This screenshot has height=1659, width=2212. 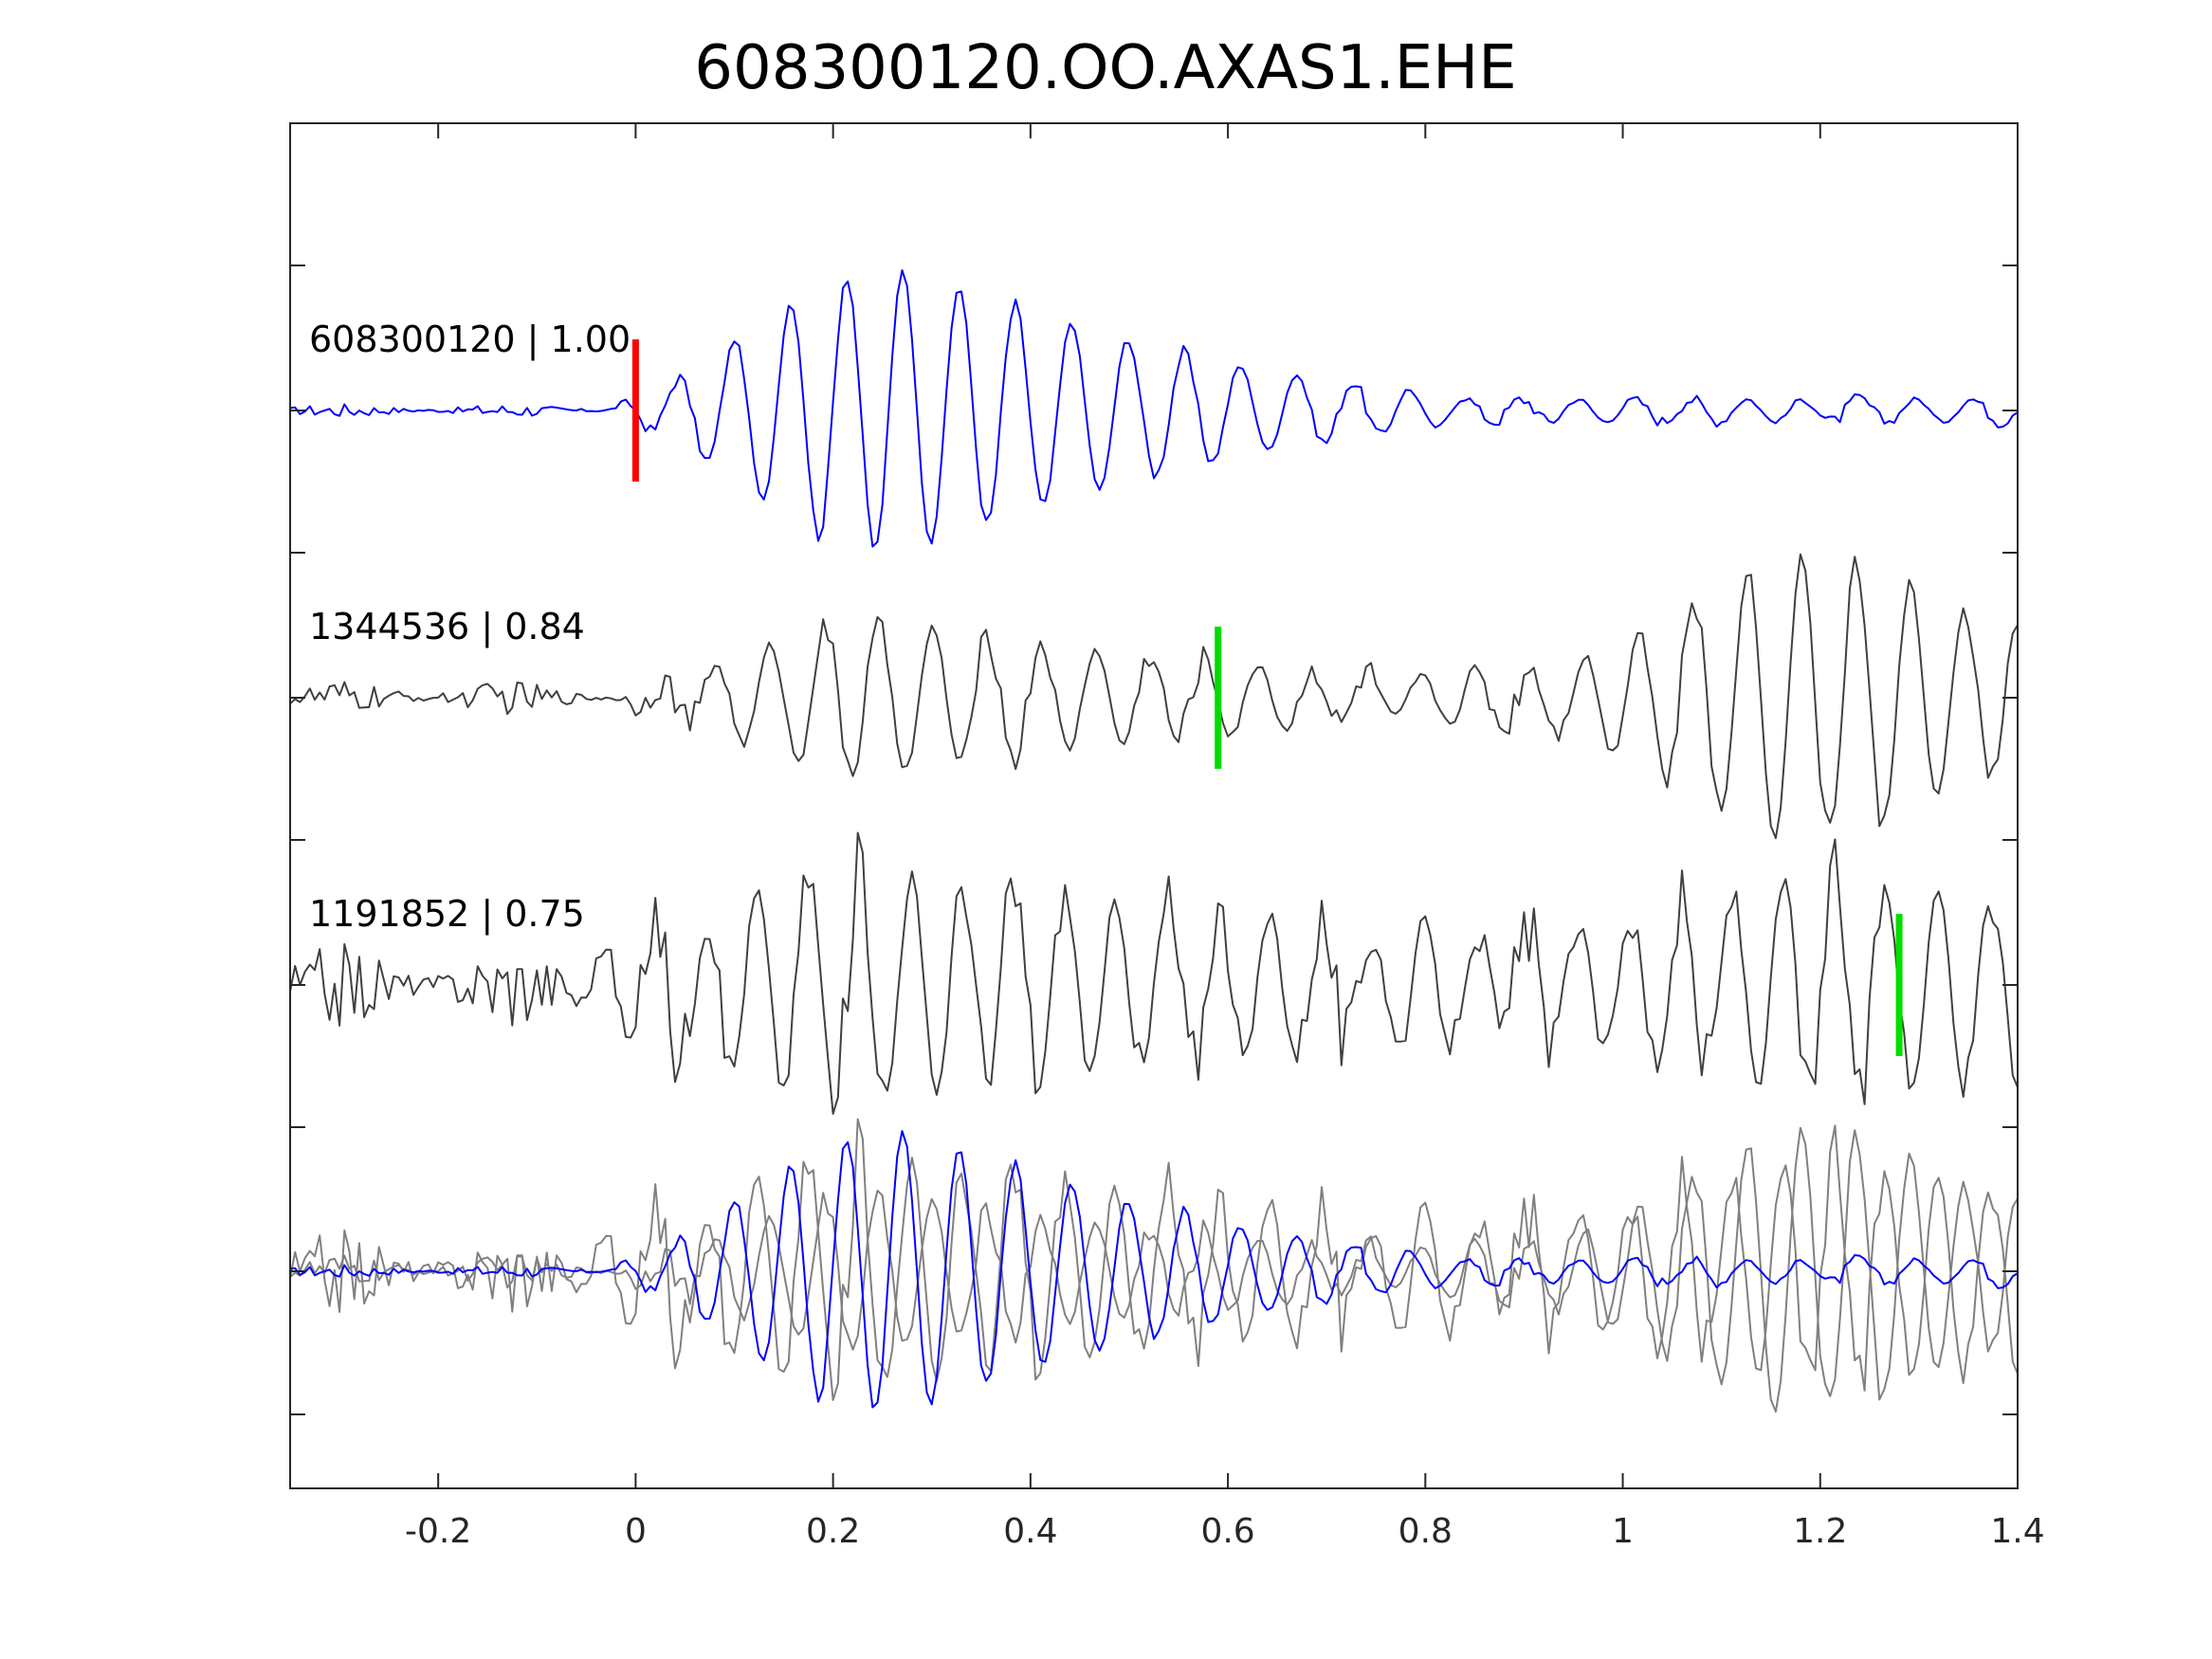 What do you see at coordinates (447, 627) in the screenshot?
I see `trace-label-2: 1344536 | 0.84` at bounding box center [447, 627].